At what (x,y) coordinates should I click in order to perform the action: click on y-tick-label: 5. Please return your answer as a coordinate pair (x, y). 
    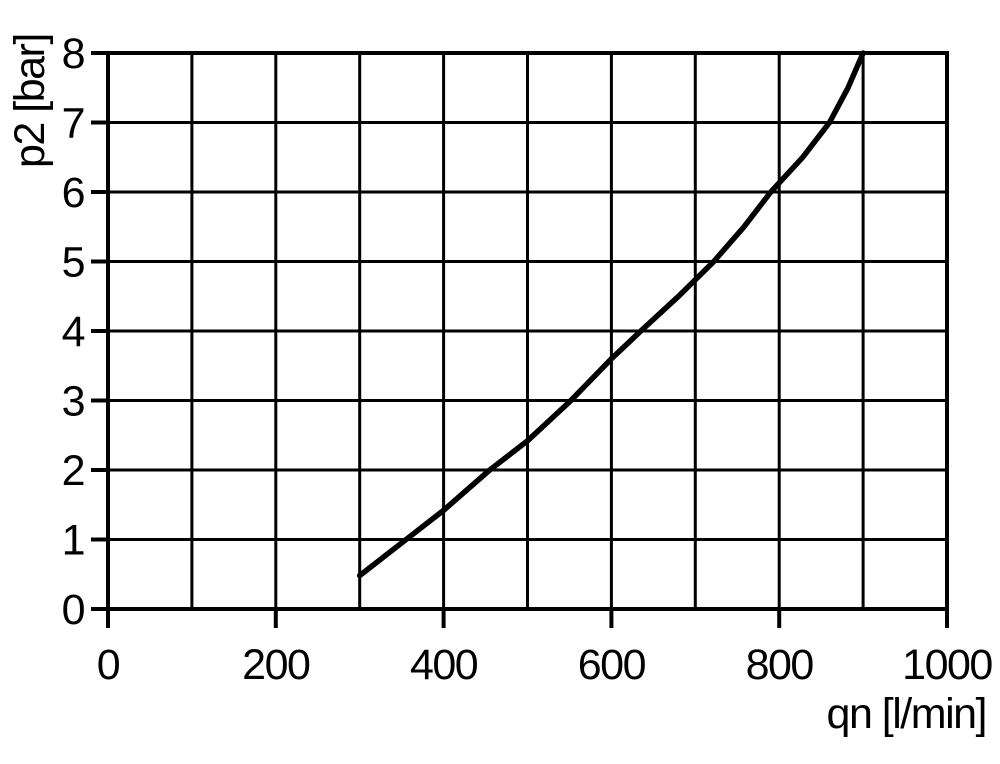
    Looking at the image, I should click on (73, 263).